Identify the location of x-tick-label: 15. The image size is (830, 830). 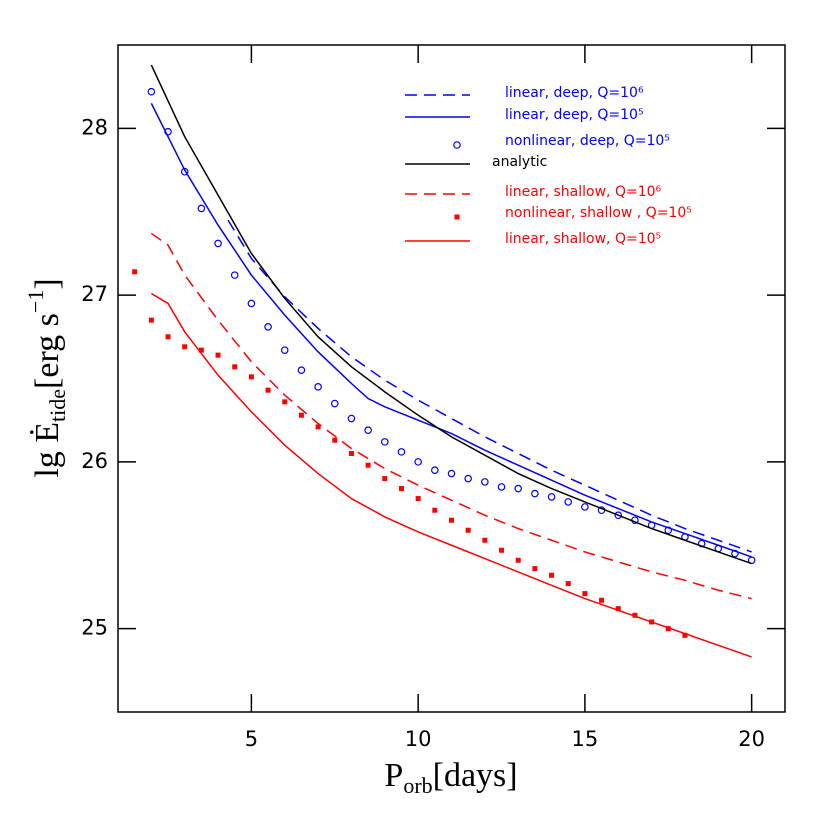
(585, 739).